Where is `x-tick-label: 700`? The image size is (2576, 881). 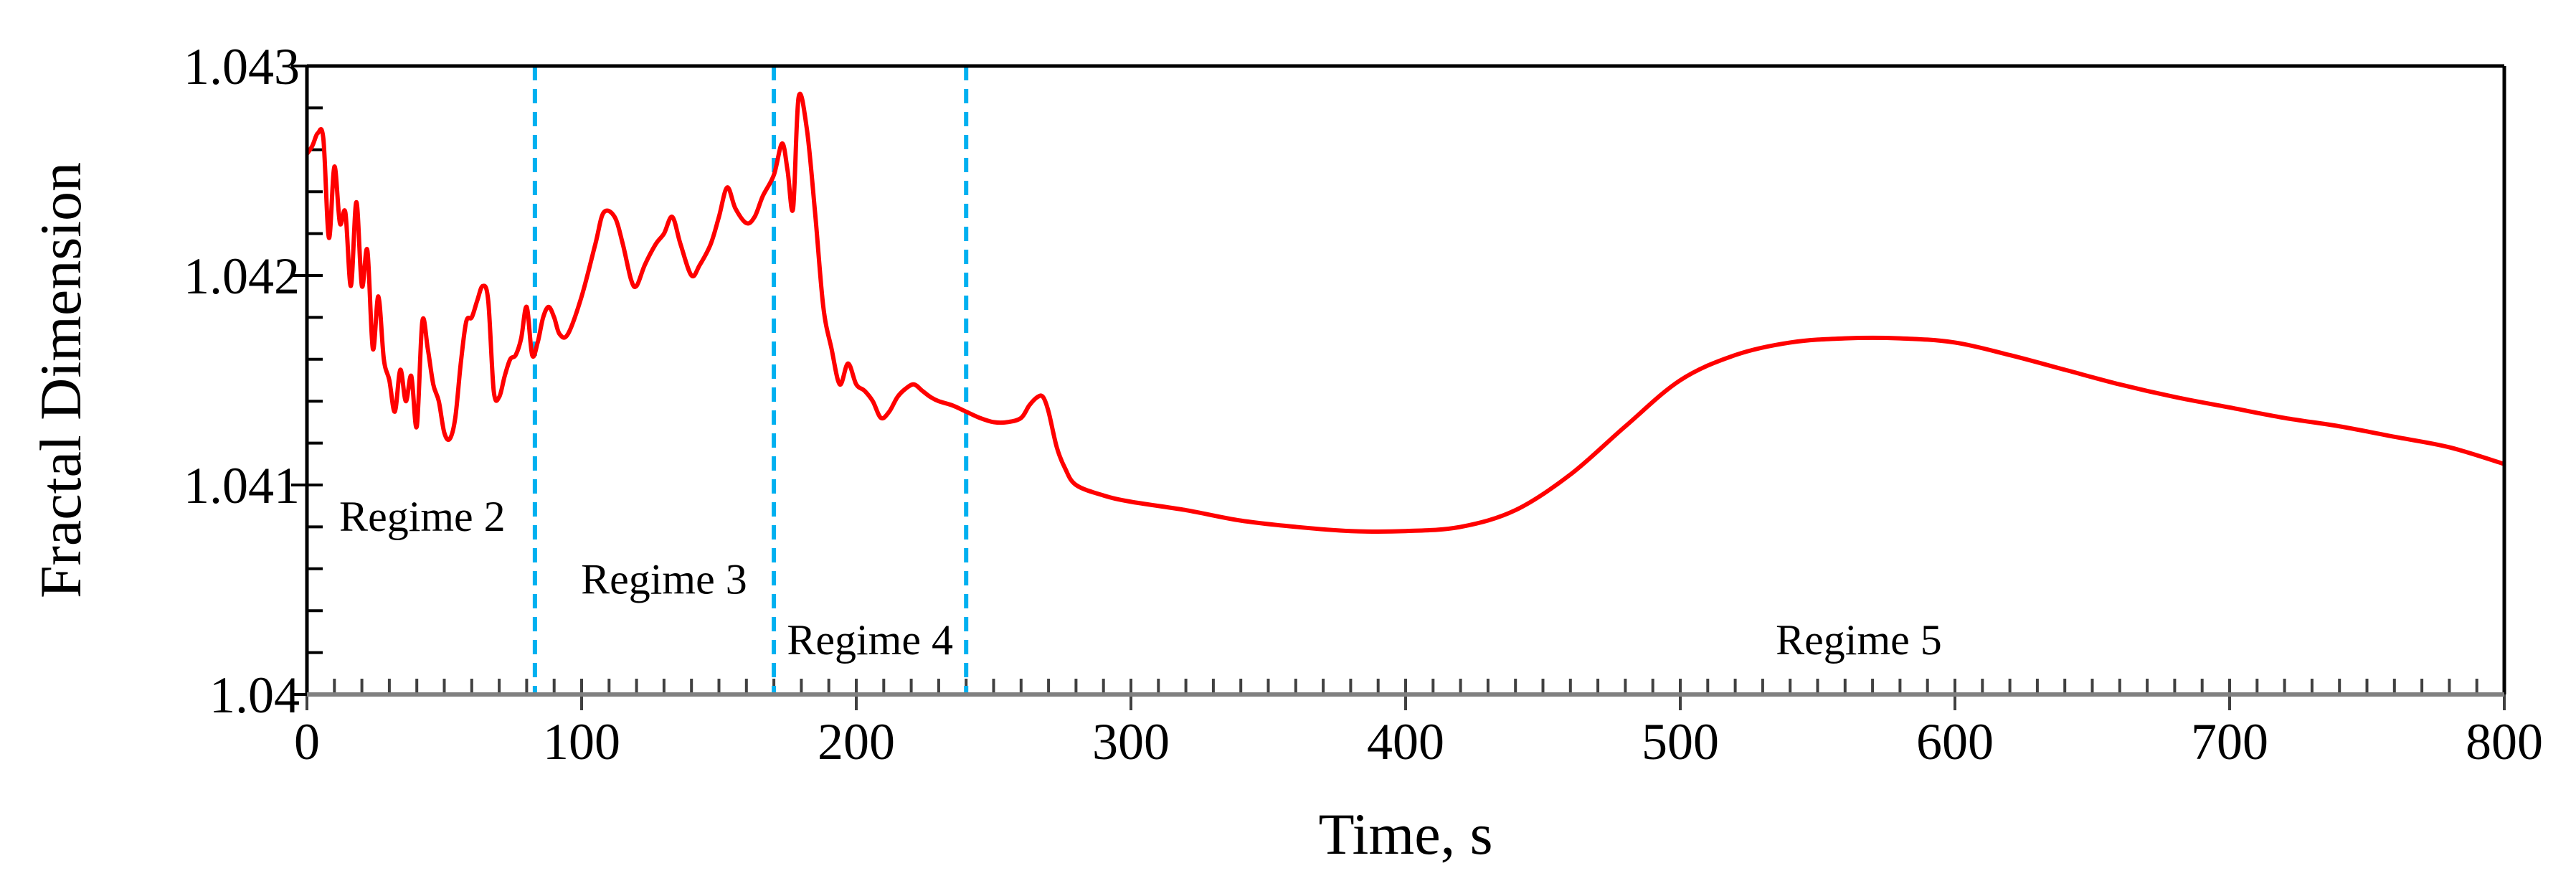 x-tick-label: 700 is located at coordinates (2229, 742).